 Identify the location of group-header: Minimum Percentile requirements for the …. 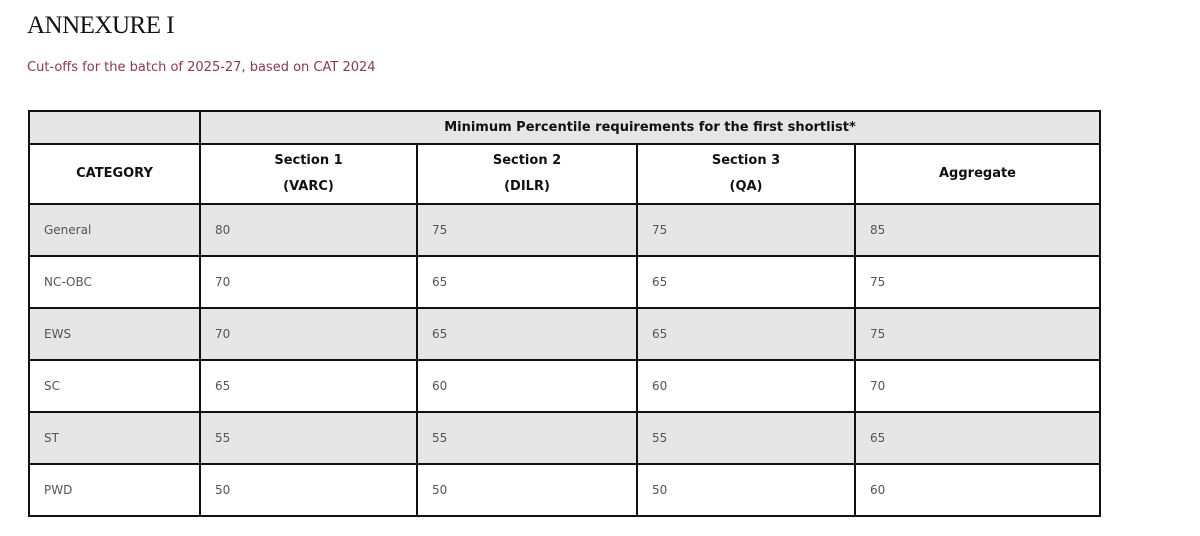
(650, 127).